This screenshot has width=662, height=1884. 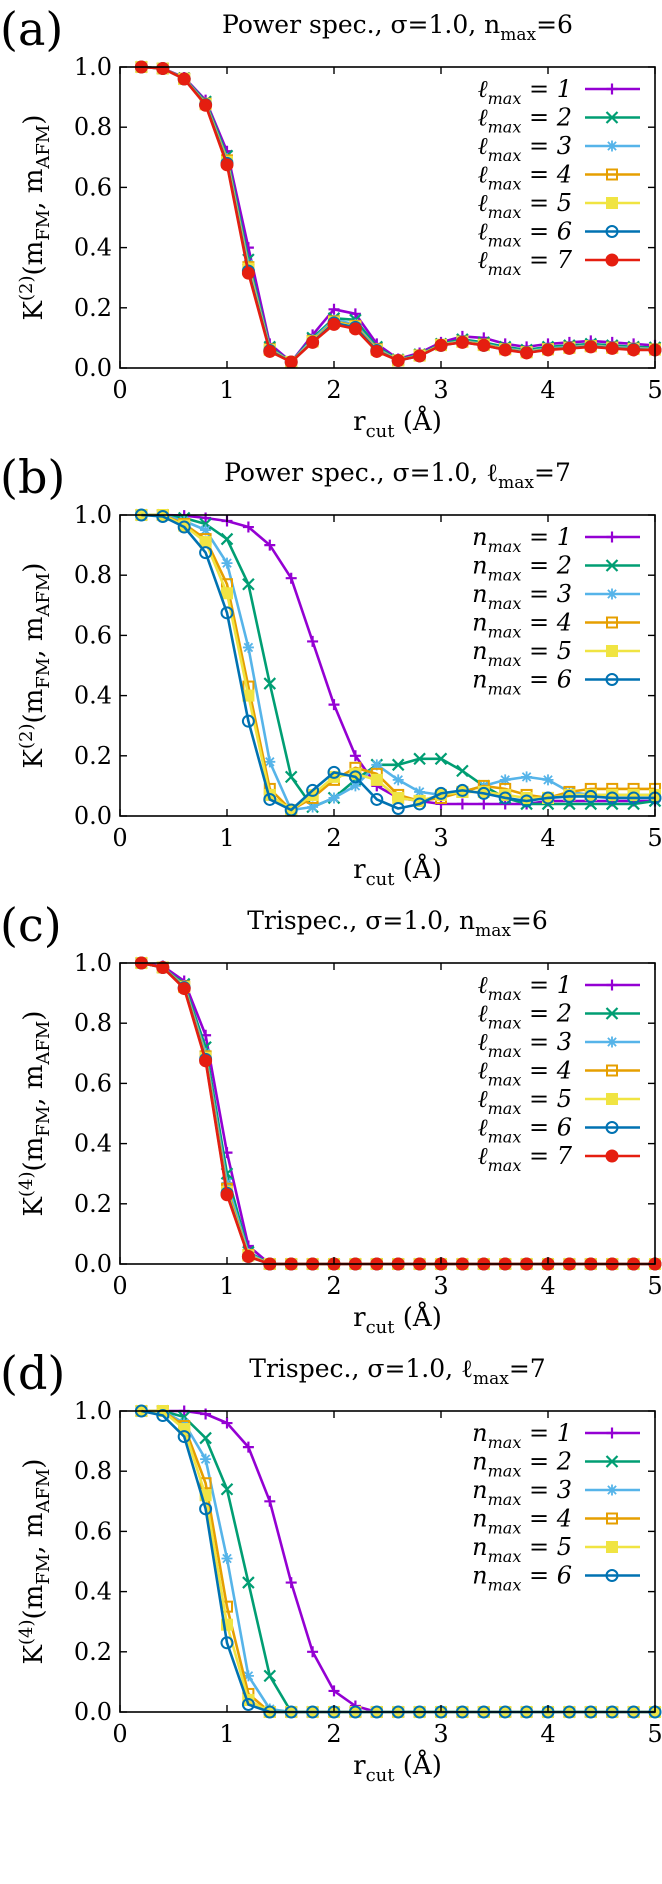 What do you see at coordinates (119, 838) in the screenshot?
I see `x-tick-label: 0` at bounding box center [119, 838].